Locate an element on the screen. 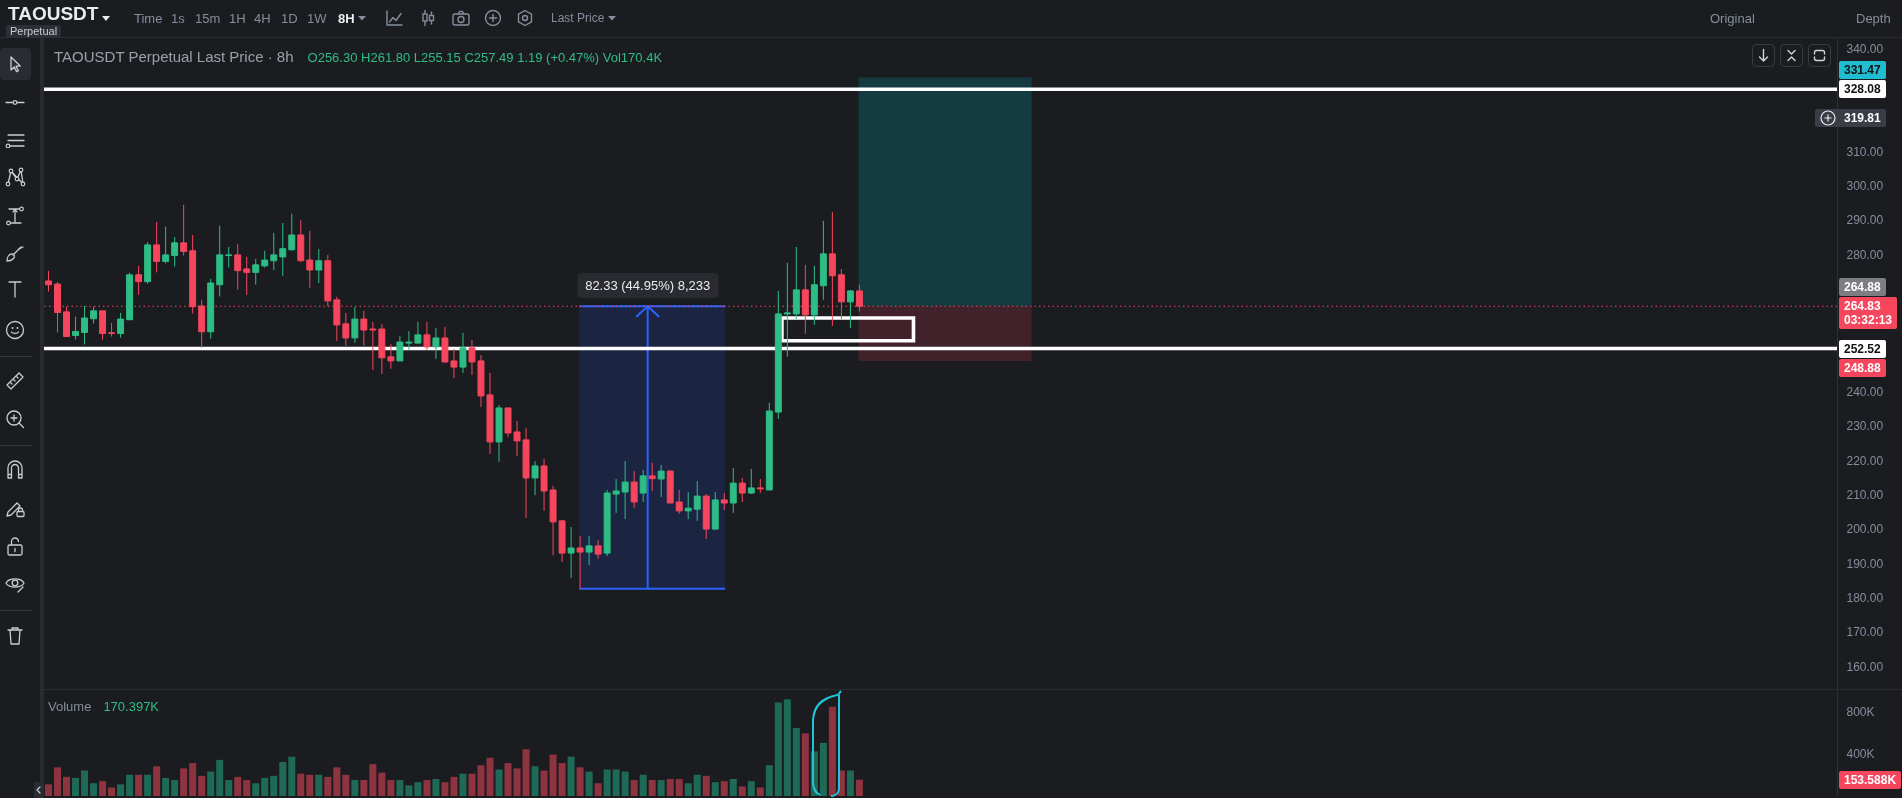 Image resolution: width=1902 pixels, height=798 pixels. text: 264.88 is located at coordinates (1862, 287).